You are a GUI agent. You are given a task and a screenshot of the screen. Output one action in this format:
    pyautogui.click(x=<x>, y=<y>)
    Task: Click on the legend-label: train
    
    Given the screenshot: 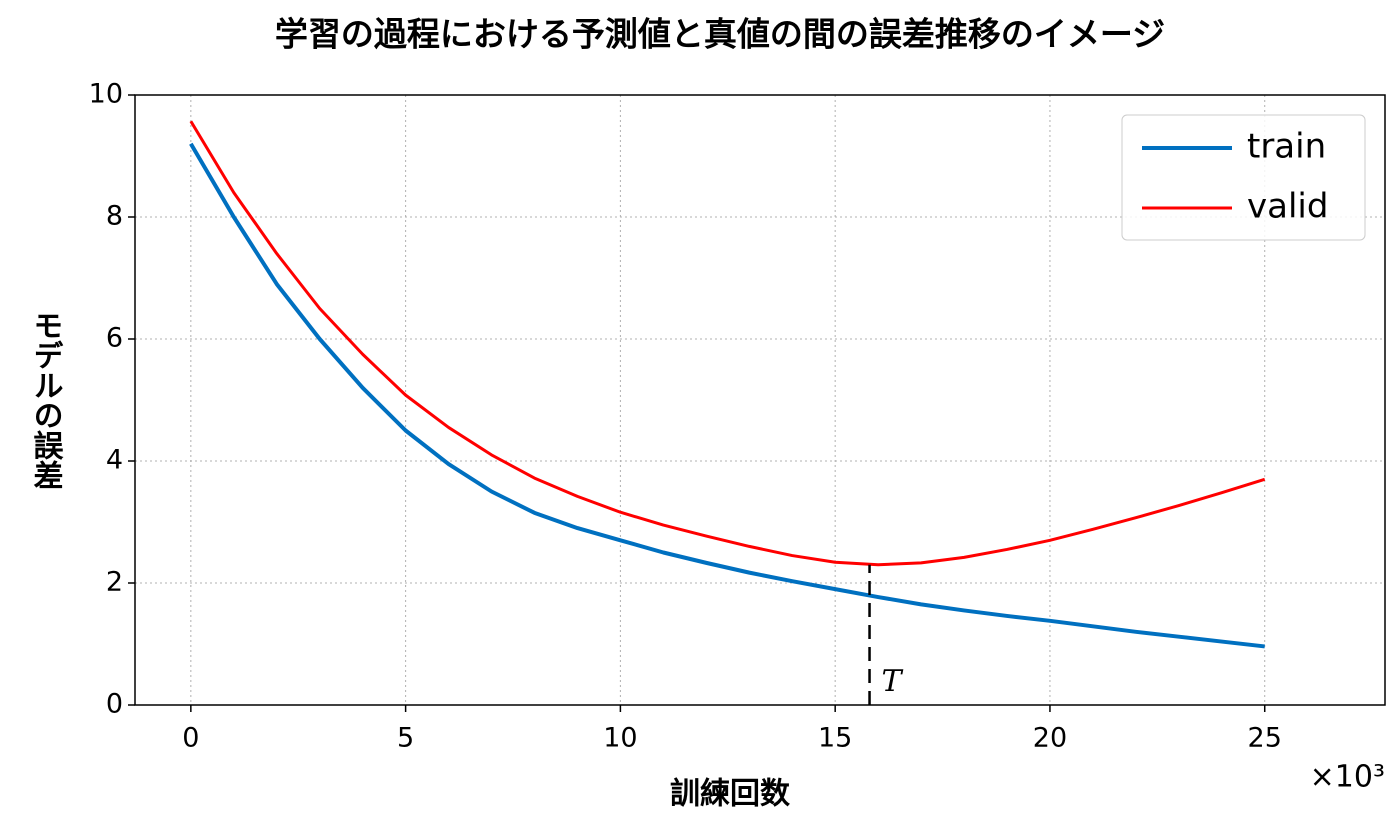 What is the action you would take?
    pyautogui.click(x=1286, y=147)
    